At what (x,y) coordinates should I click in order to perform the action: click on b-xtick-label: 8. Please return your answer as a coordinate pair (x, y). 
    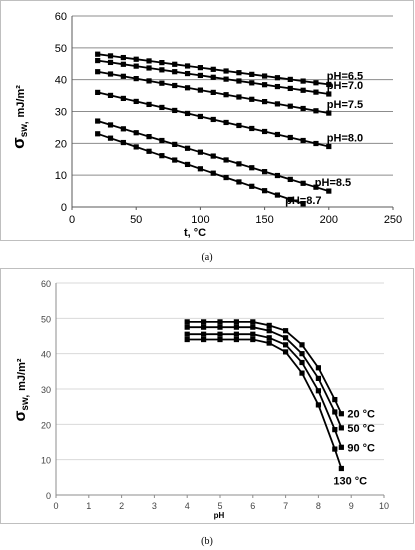
    Looking at the image, I should click on (318, 506).